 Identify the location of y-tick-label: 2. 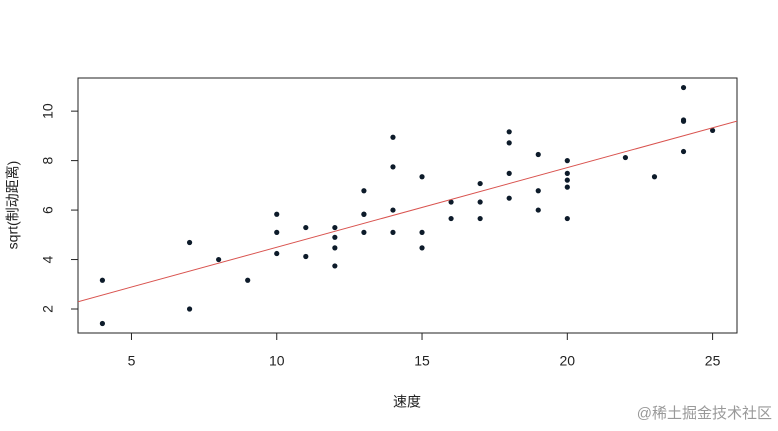
(48, 309).